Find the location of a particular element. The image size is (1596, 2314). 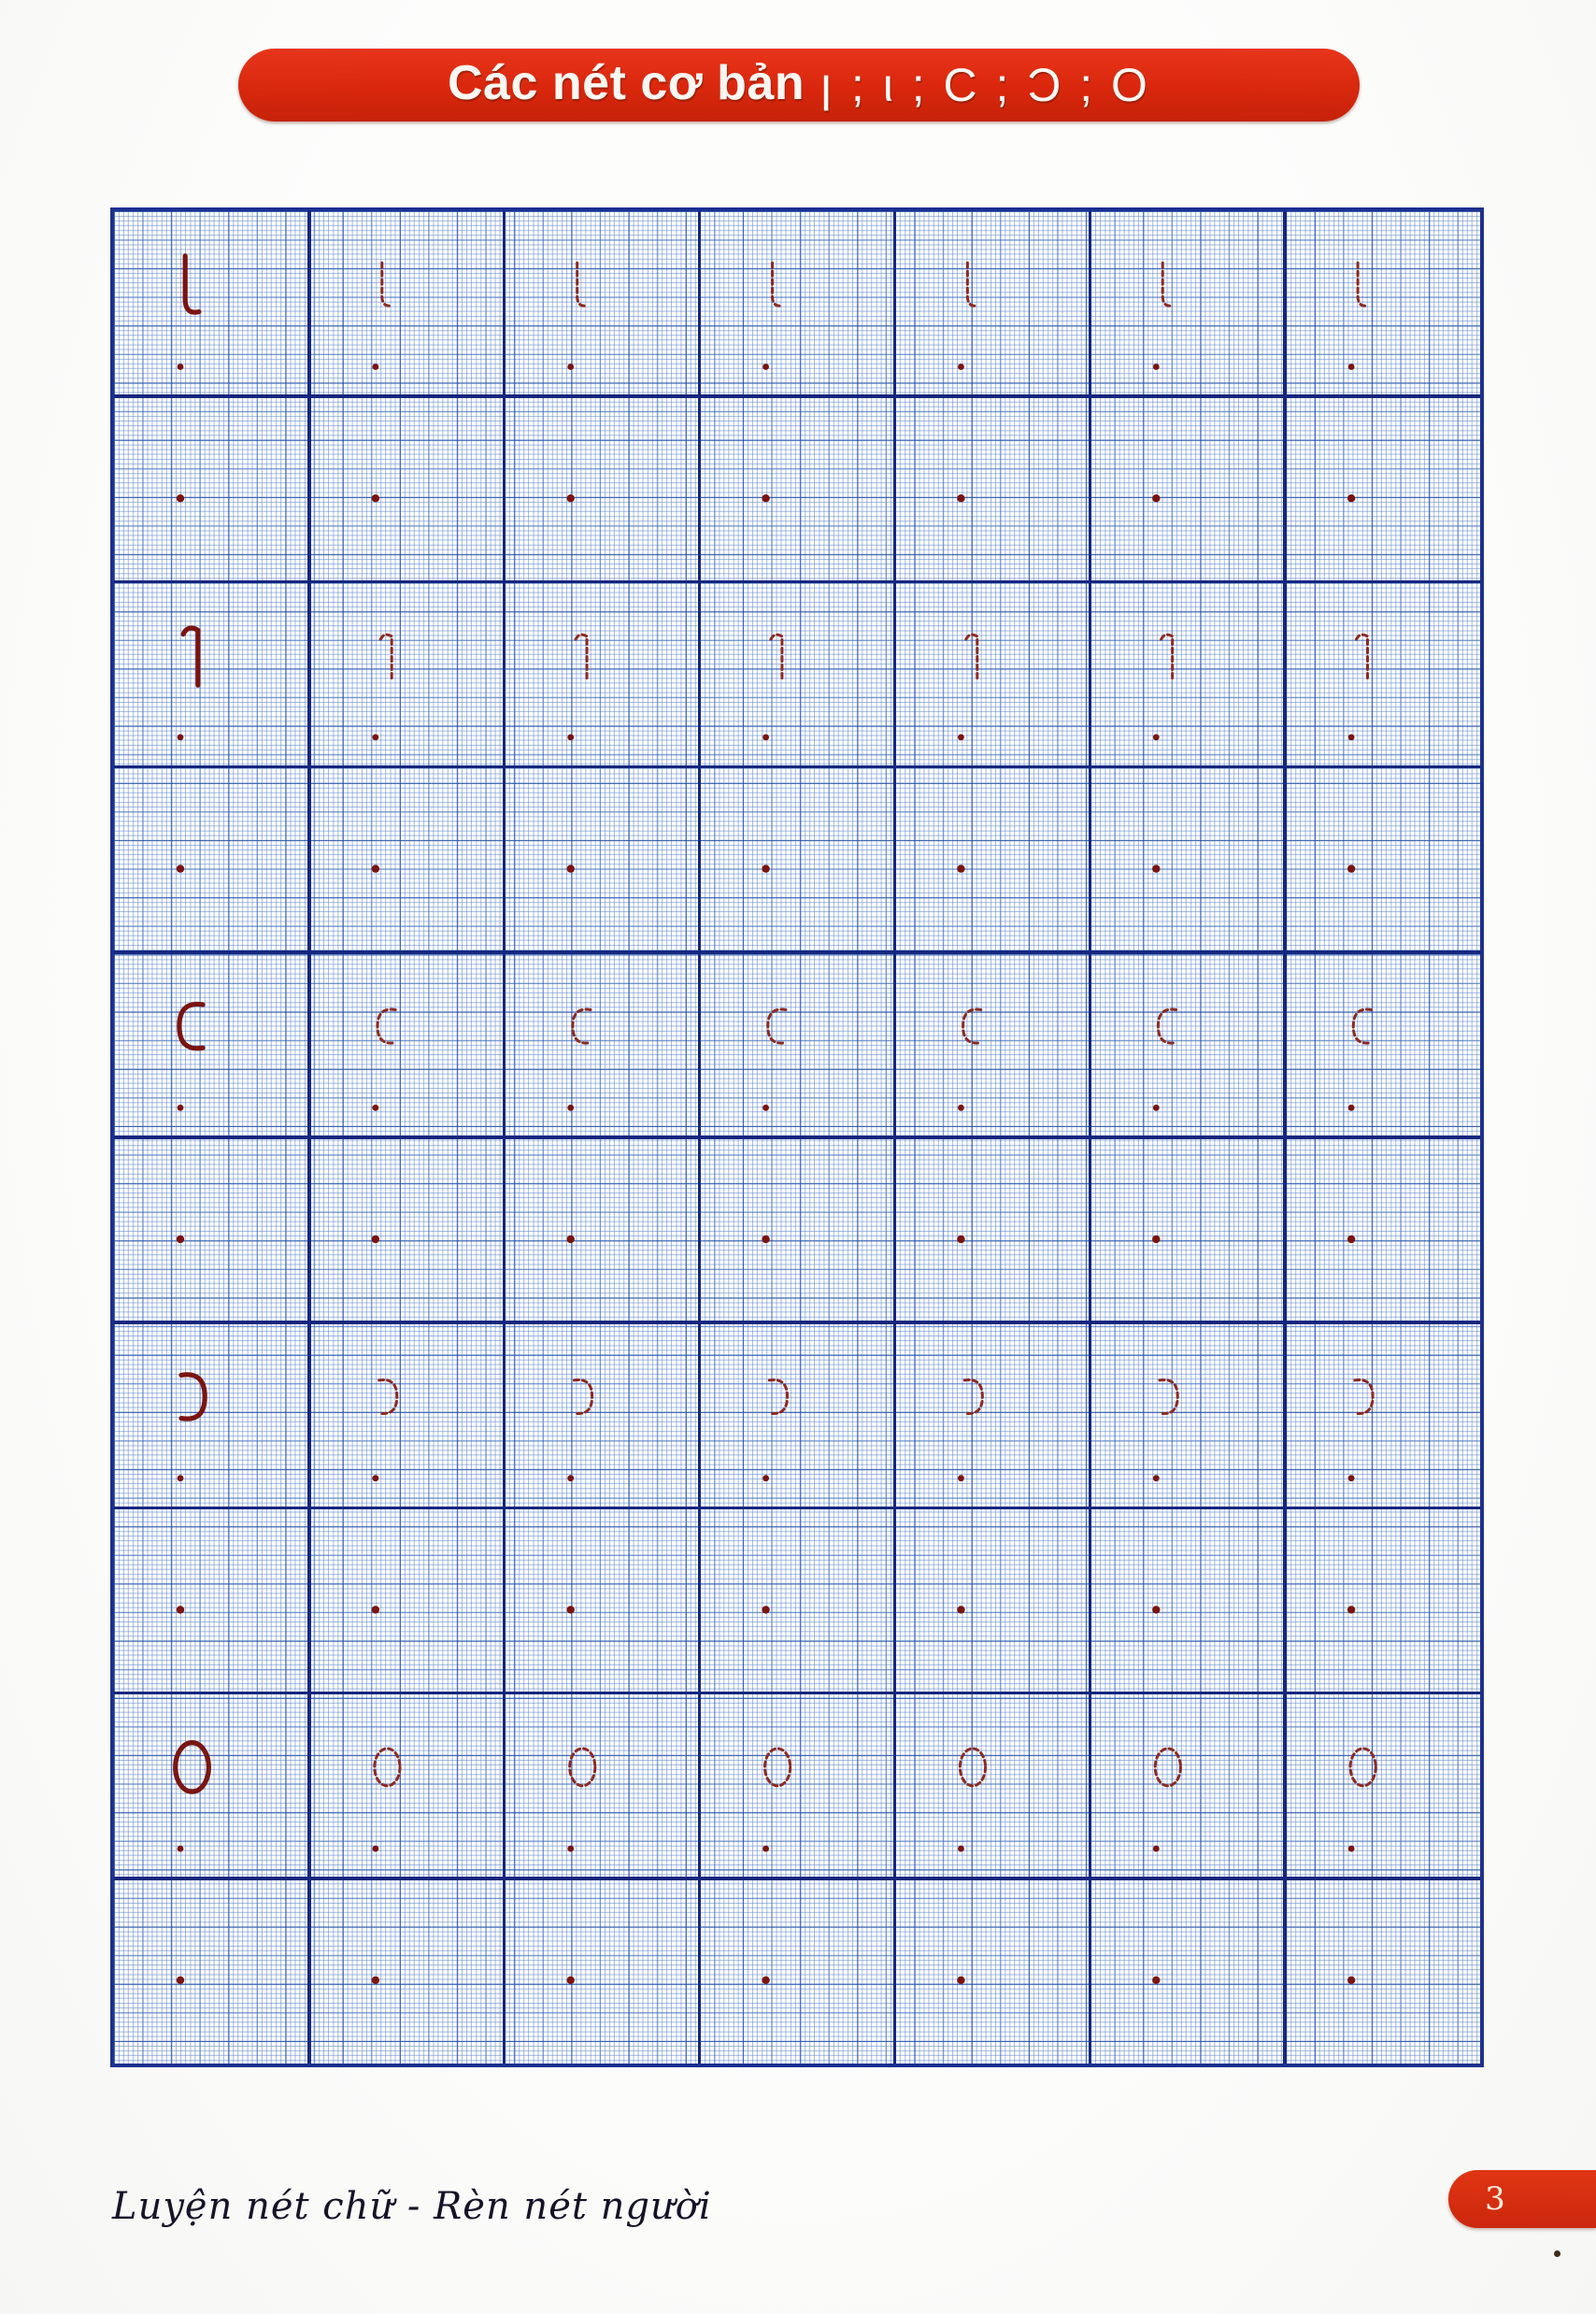

page-number: 3 is located at coordinates (1495, 2199).